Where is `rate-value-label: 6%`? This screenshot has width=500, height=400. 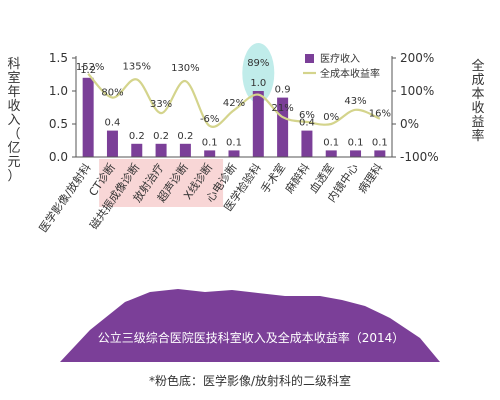
rate-value-label: 6% is located at coordinates (307, 115).